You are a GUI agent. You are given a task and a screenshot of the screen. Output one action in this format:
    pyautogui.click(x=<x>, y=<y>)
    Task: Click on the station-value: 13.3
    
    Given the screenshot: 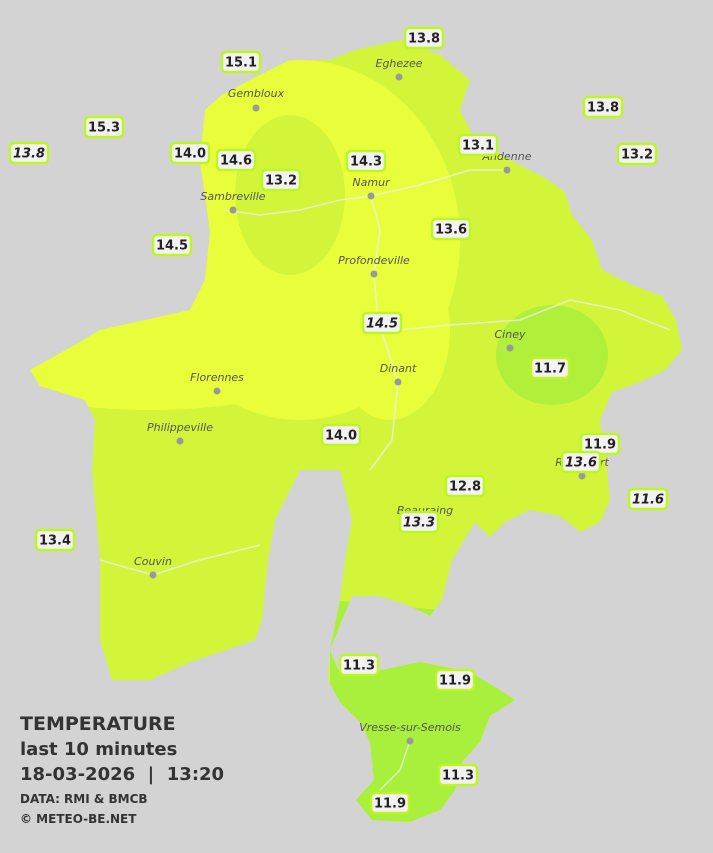 What is the action you would take?
    pyautogui.click(x=419, y=523)
    